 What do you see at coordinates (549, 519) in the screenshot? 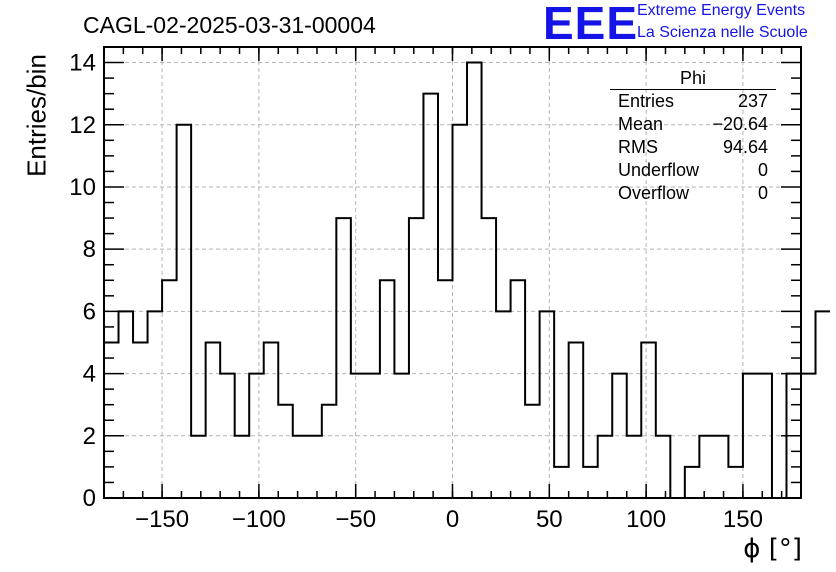
I see `x-tick-label: 50` at bounding box center [549, 519].